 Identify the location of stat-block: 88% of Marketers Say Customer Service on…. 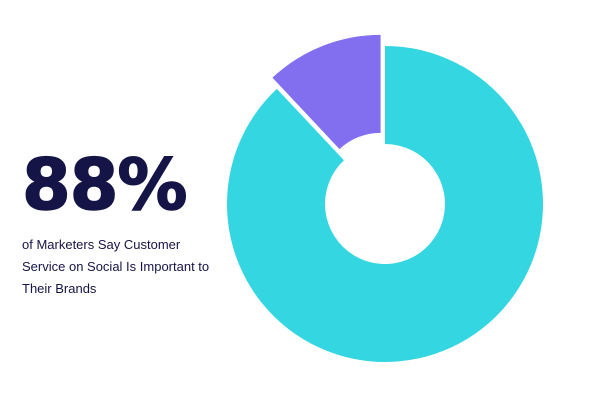
(121, 222).